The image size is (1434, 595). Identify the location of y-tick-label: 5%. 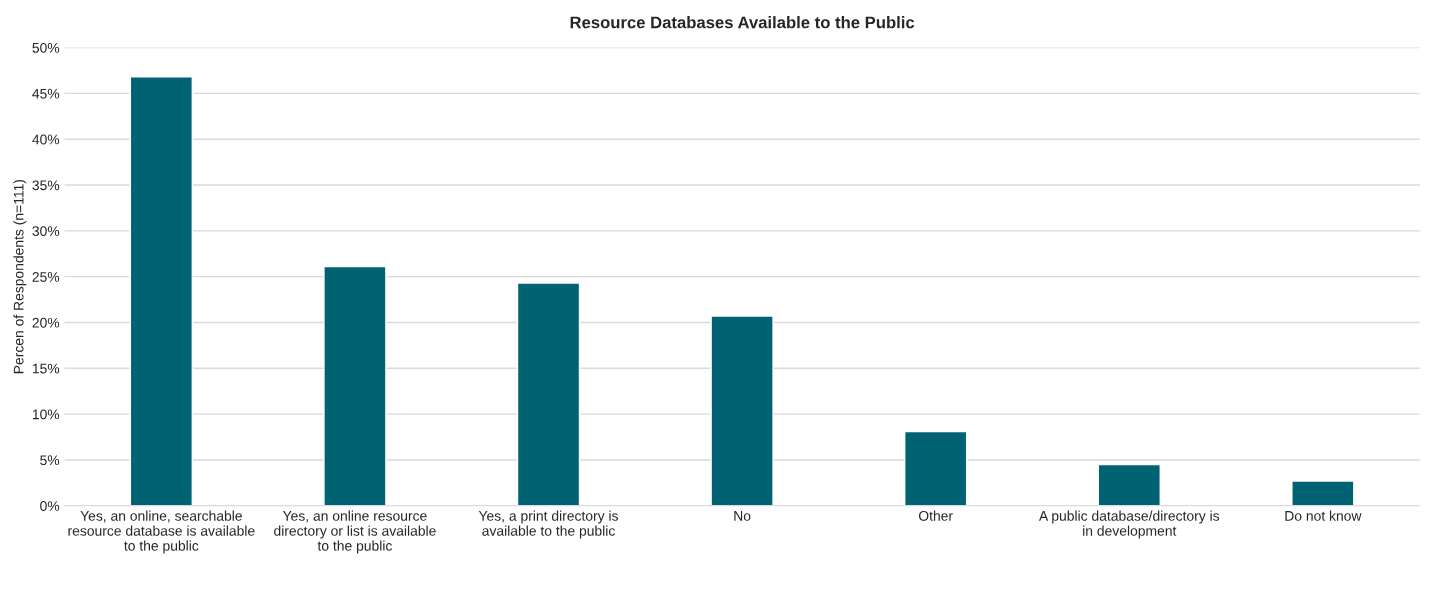
(50, 460).